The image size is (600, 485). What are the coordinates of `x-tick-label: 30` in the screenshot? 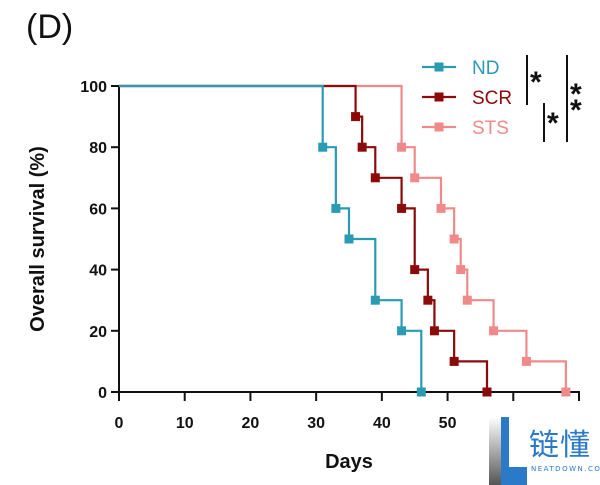 It's located at (316, 423).